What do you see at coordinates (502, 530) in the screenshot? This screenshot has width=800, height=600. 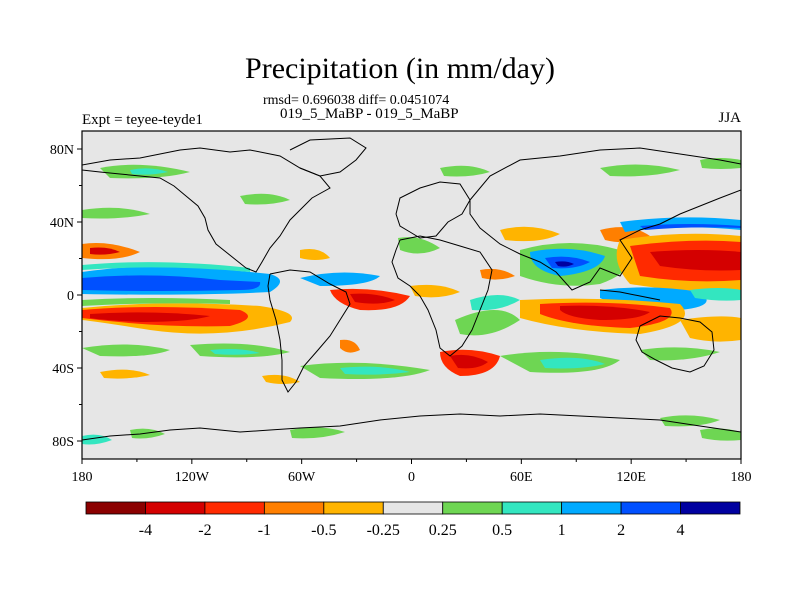 I see `colorbar-label: 0.5` at bounding box center [502, 530].